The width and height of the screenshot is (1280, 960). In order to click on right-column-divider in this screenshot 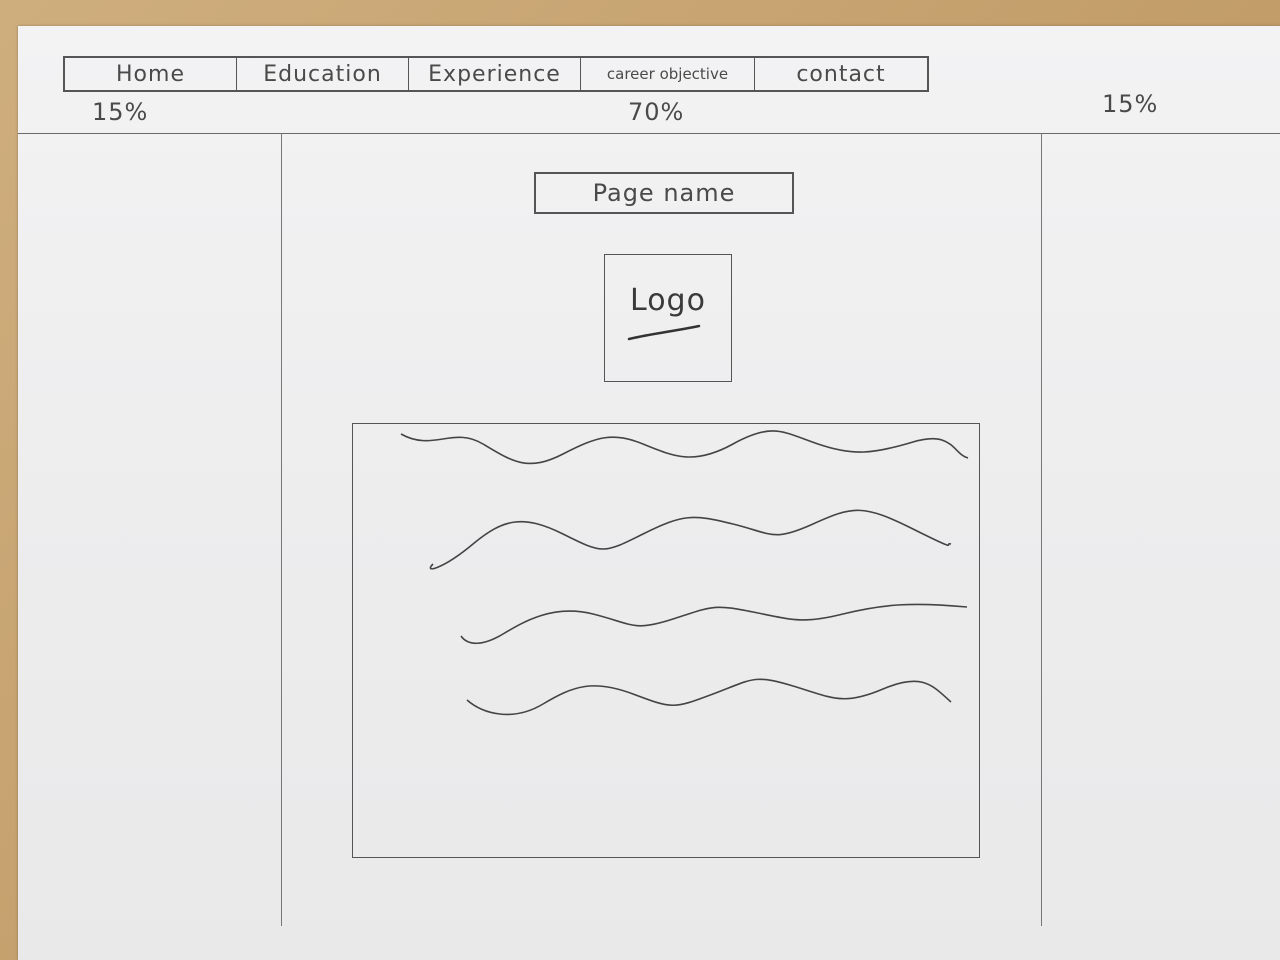, I will do `click(1041, 530)`.